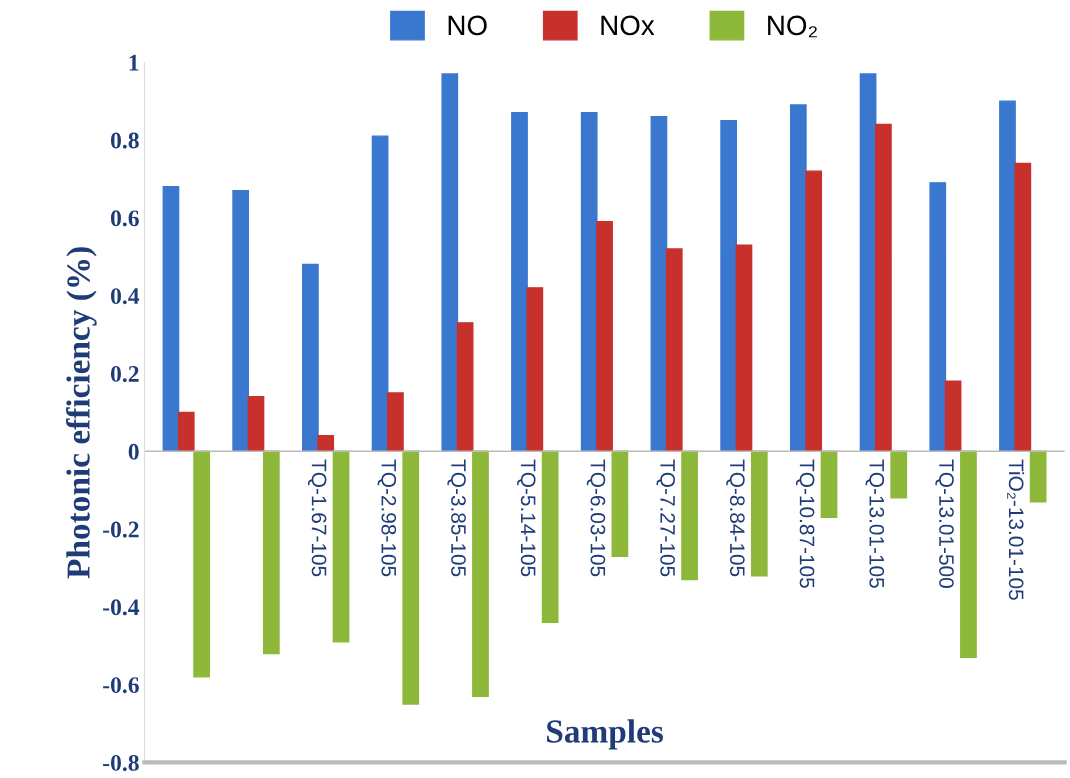 The width and height of the screenshot is (1070, 778). I want to click on x-tick-label: TiO₂-13.01-105, so click(1016, 529).